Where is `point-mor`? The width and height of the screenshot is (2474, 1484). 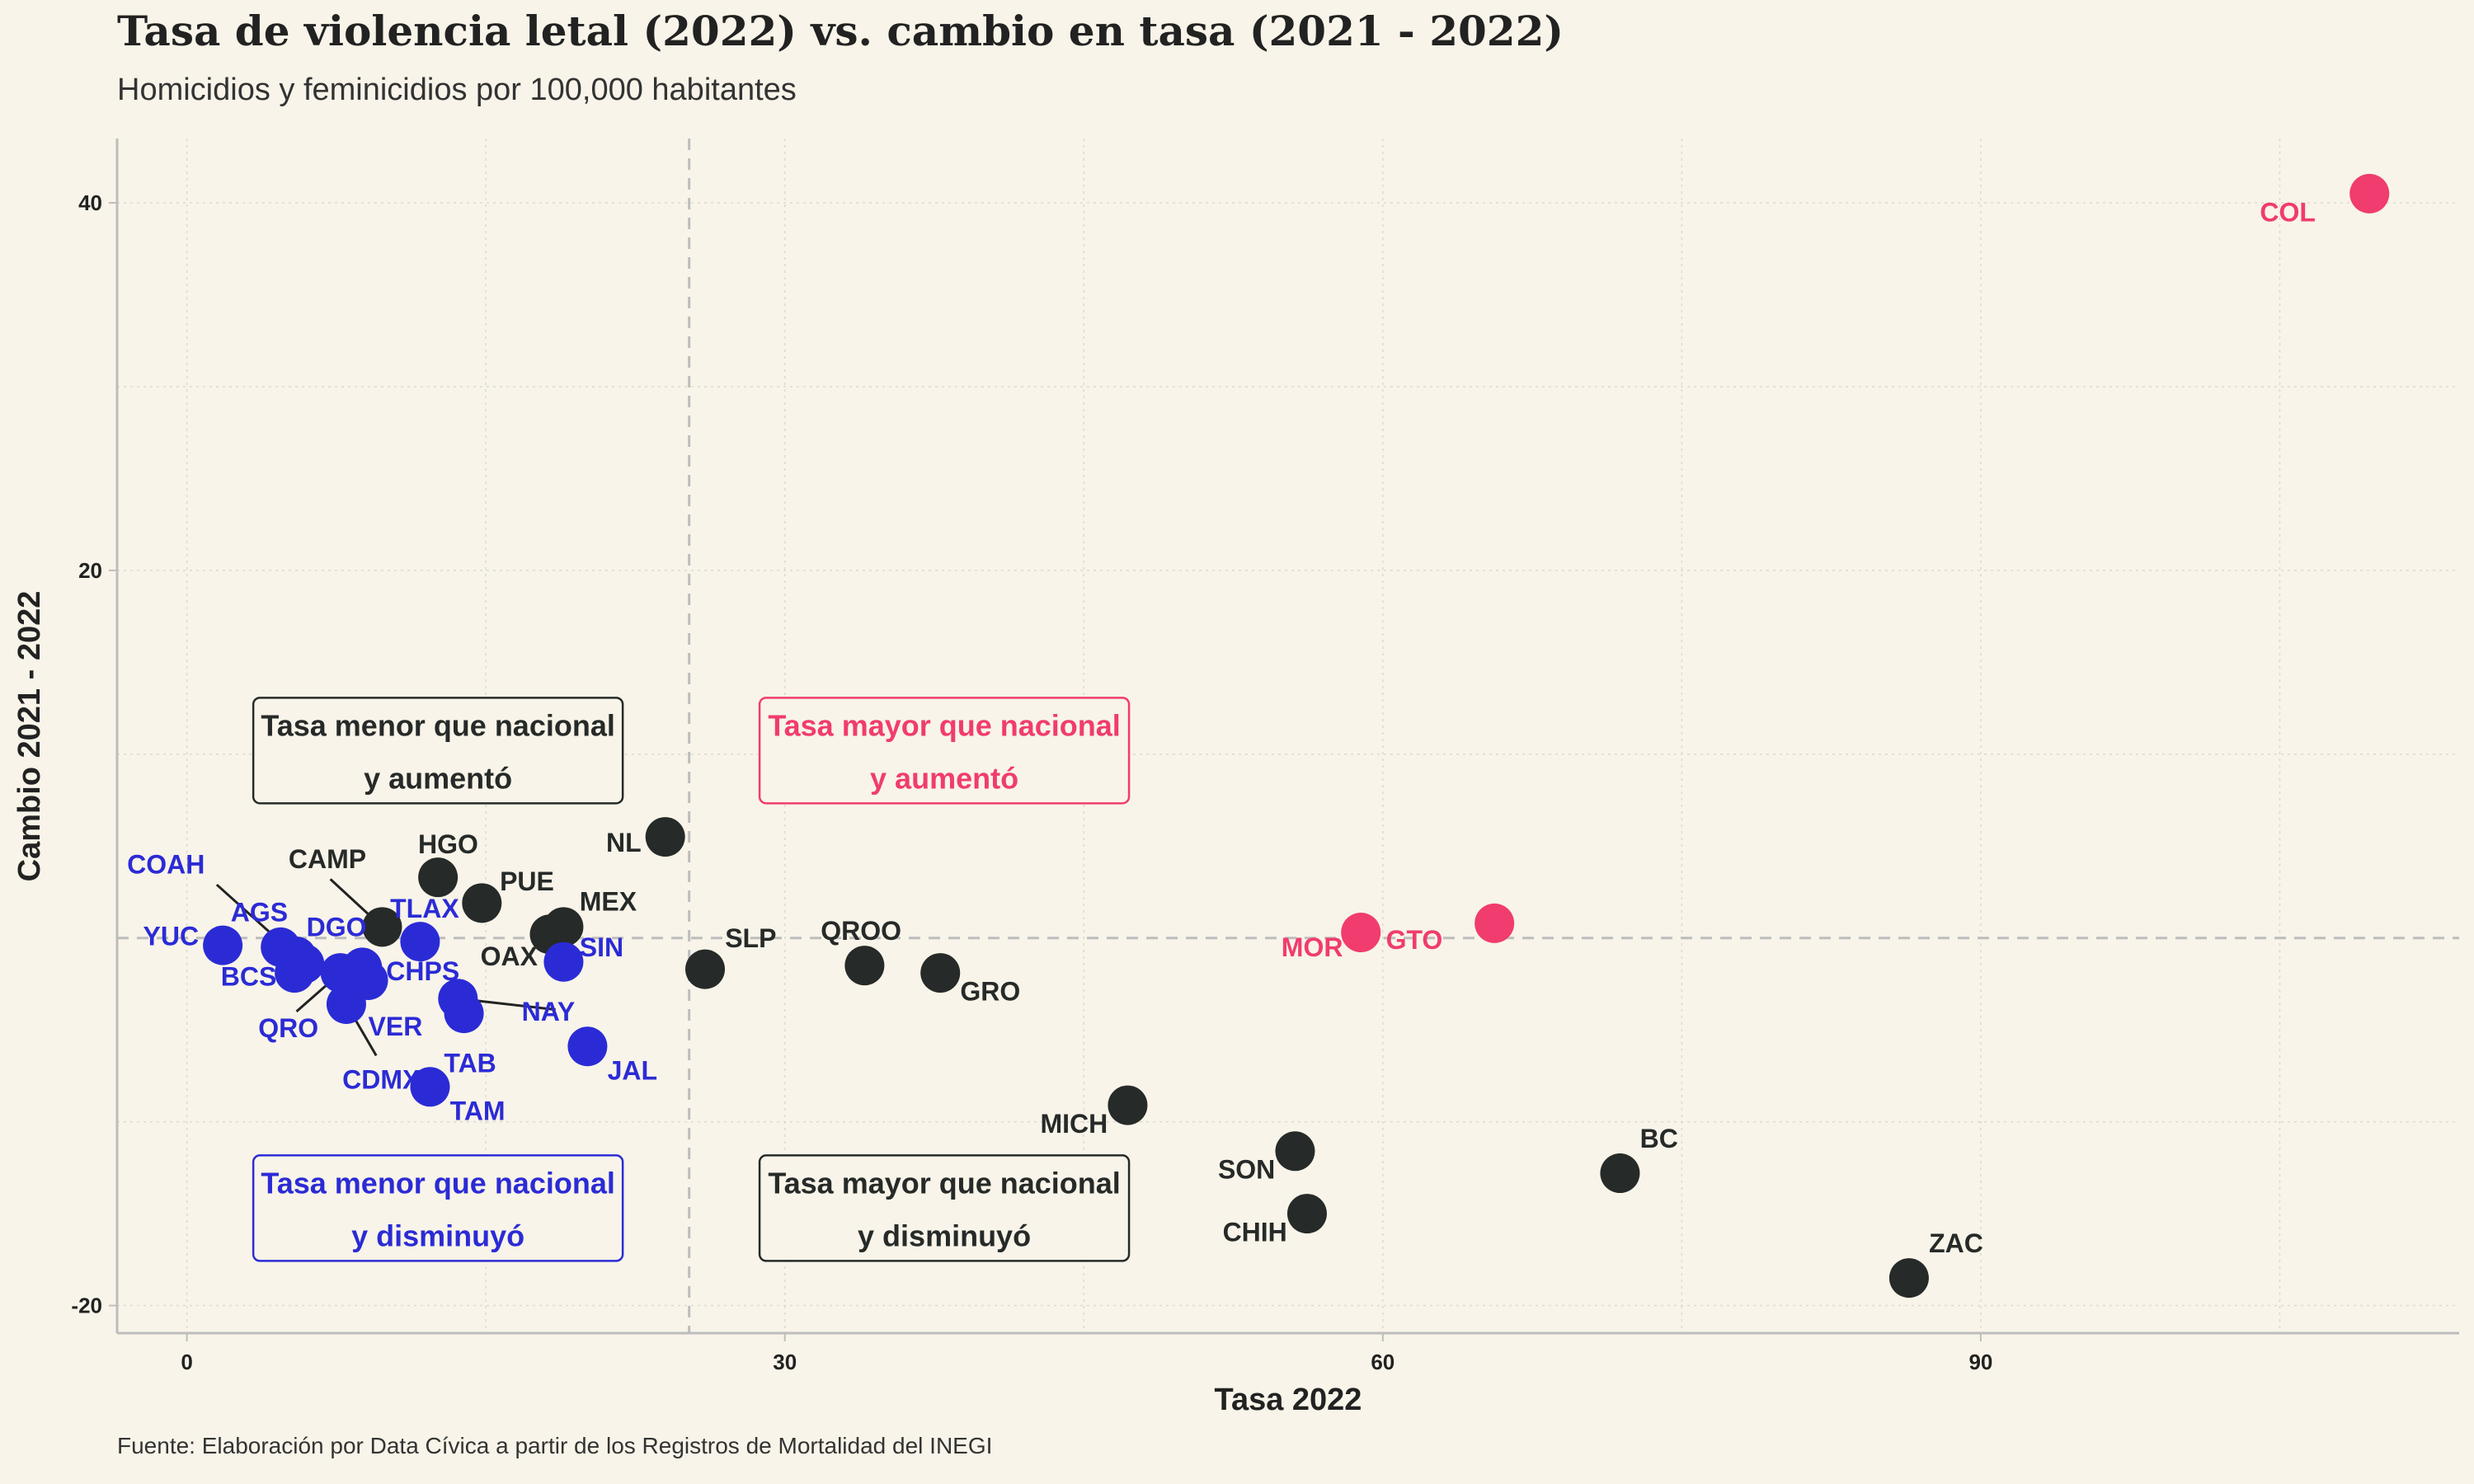 point-mor is located at coordinates (1361, 933).